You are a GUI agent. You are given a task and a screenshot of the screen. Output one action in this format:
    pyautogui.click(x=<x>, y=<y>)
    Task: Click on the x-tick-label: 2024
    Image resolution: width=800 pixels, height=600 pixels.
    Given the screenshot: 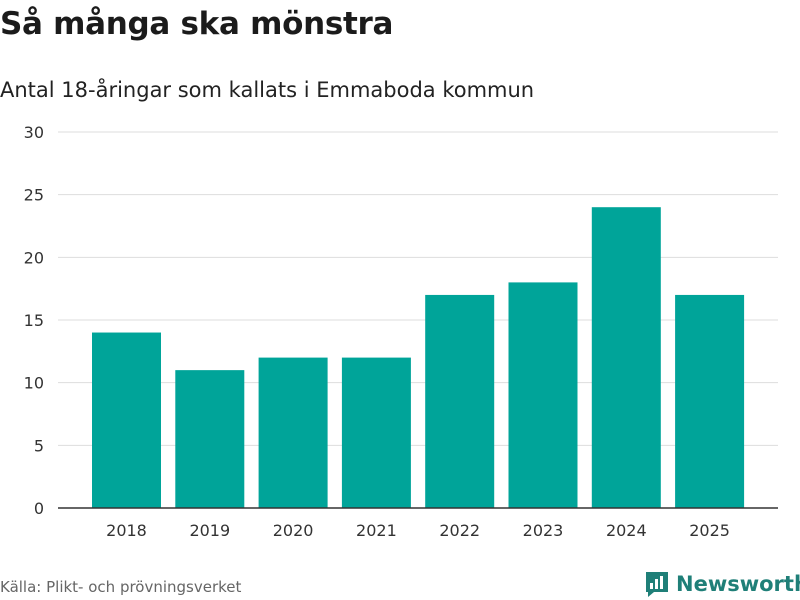 What is the action you would take?
    pyautogui.click(x=626, y=530)
    